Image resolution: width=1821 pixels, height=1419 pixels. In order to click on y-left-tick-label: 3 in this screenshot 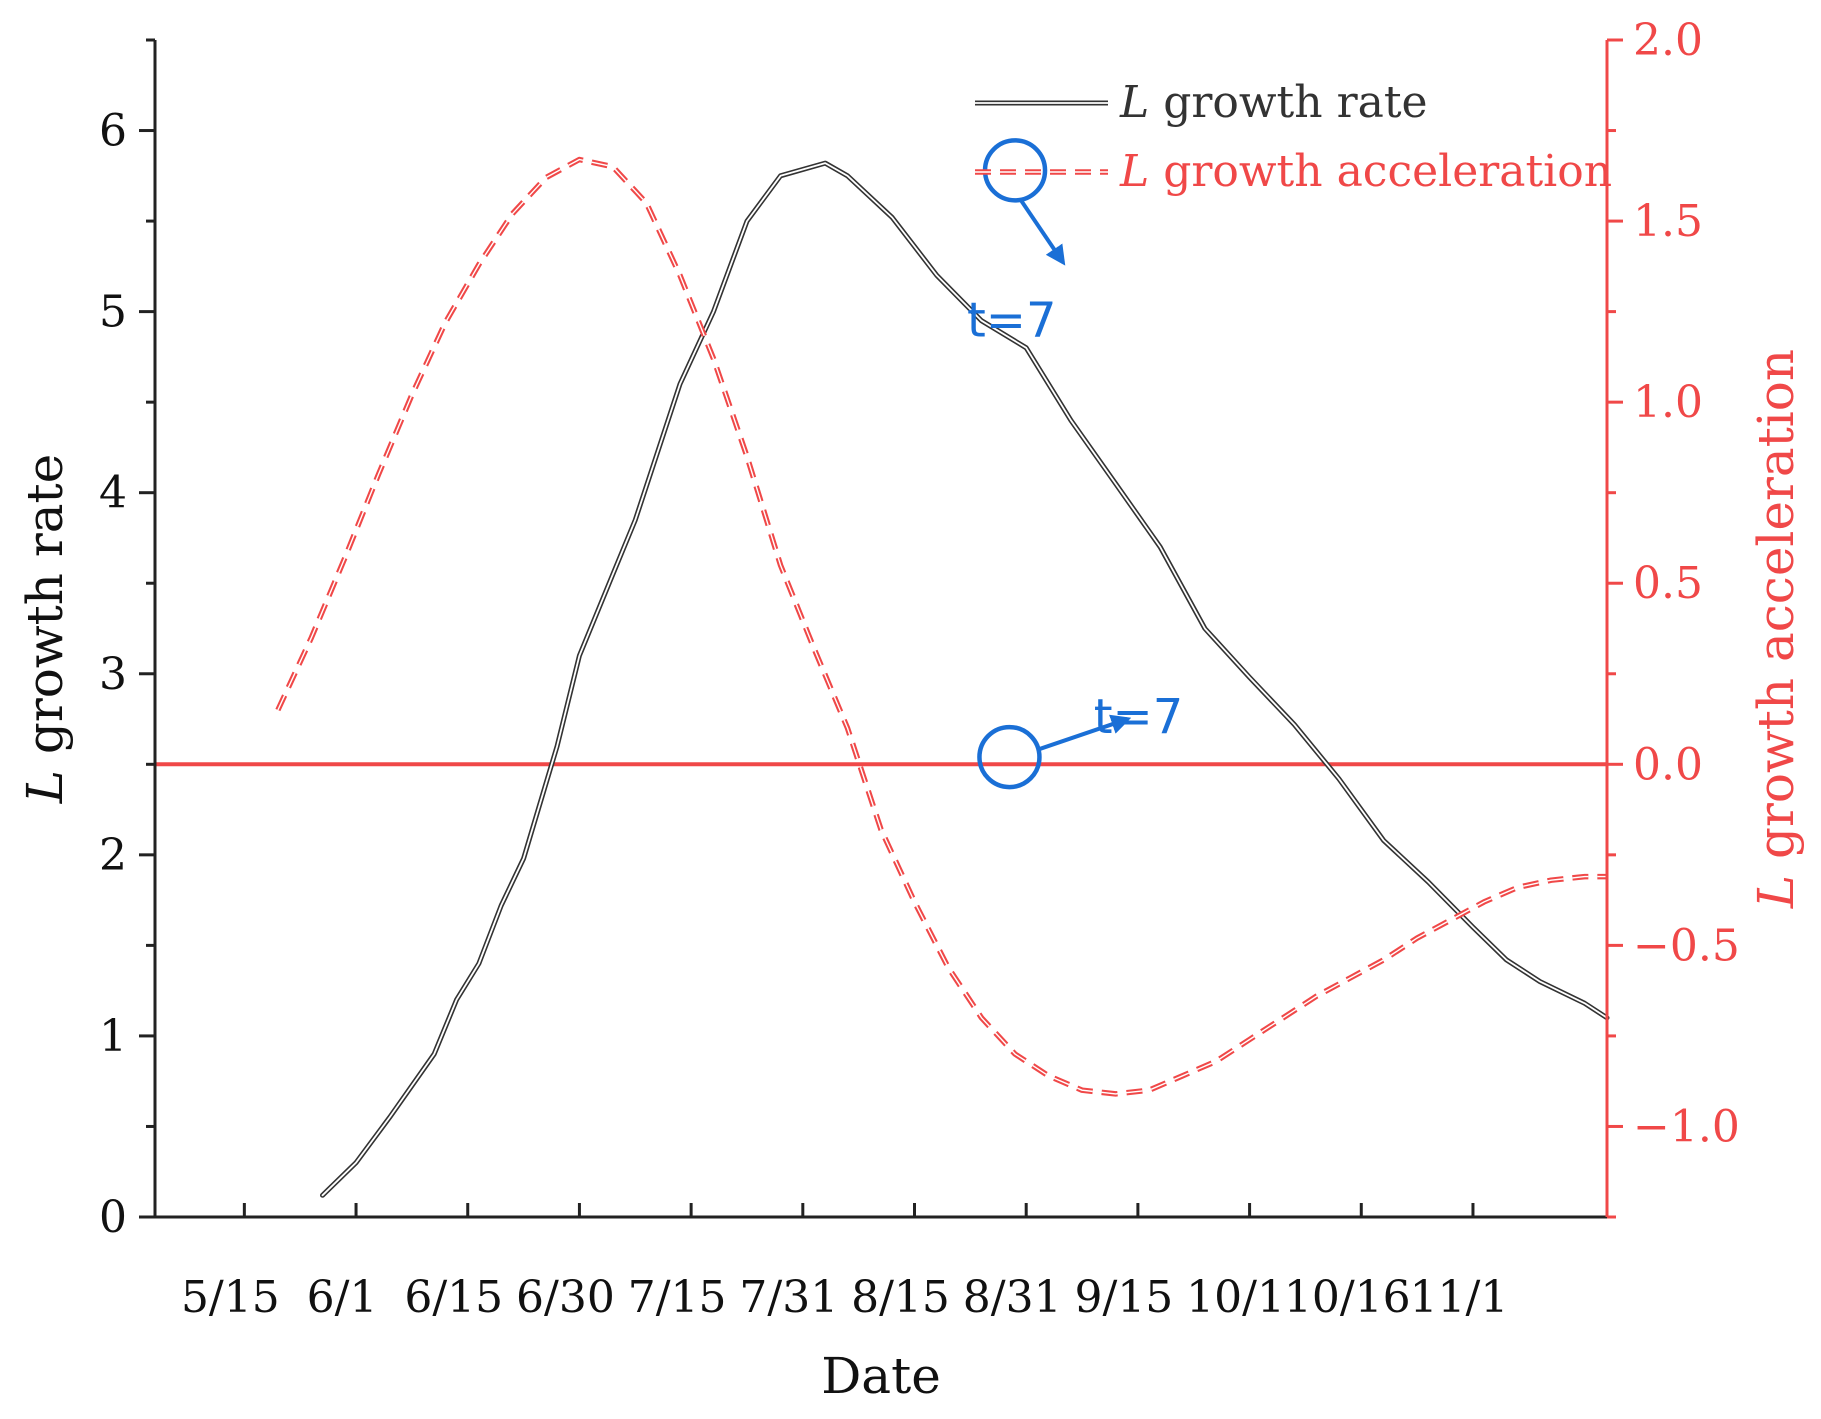, I will do `click(113, 674)`.